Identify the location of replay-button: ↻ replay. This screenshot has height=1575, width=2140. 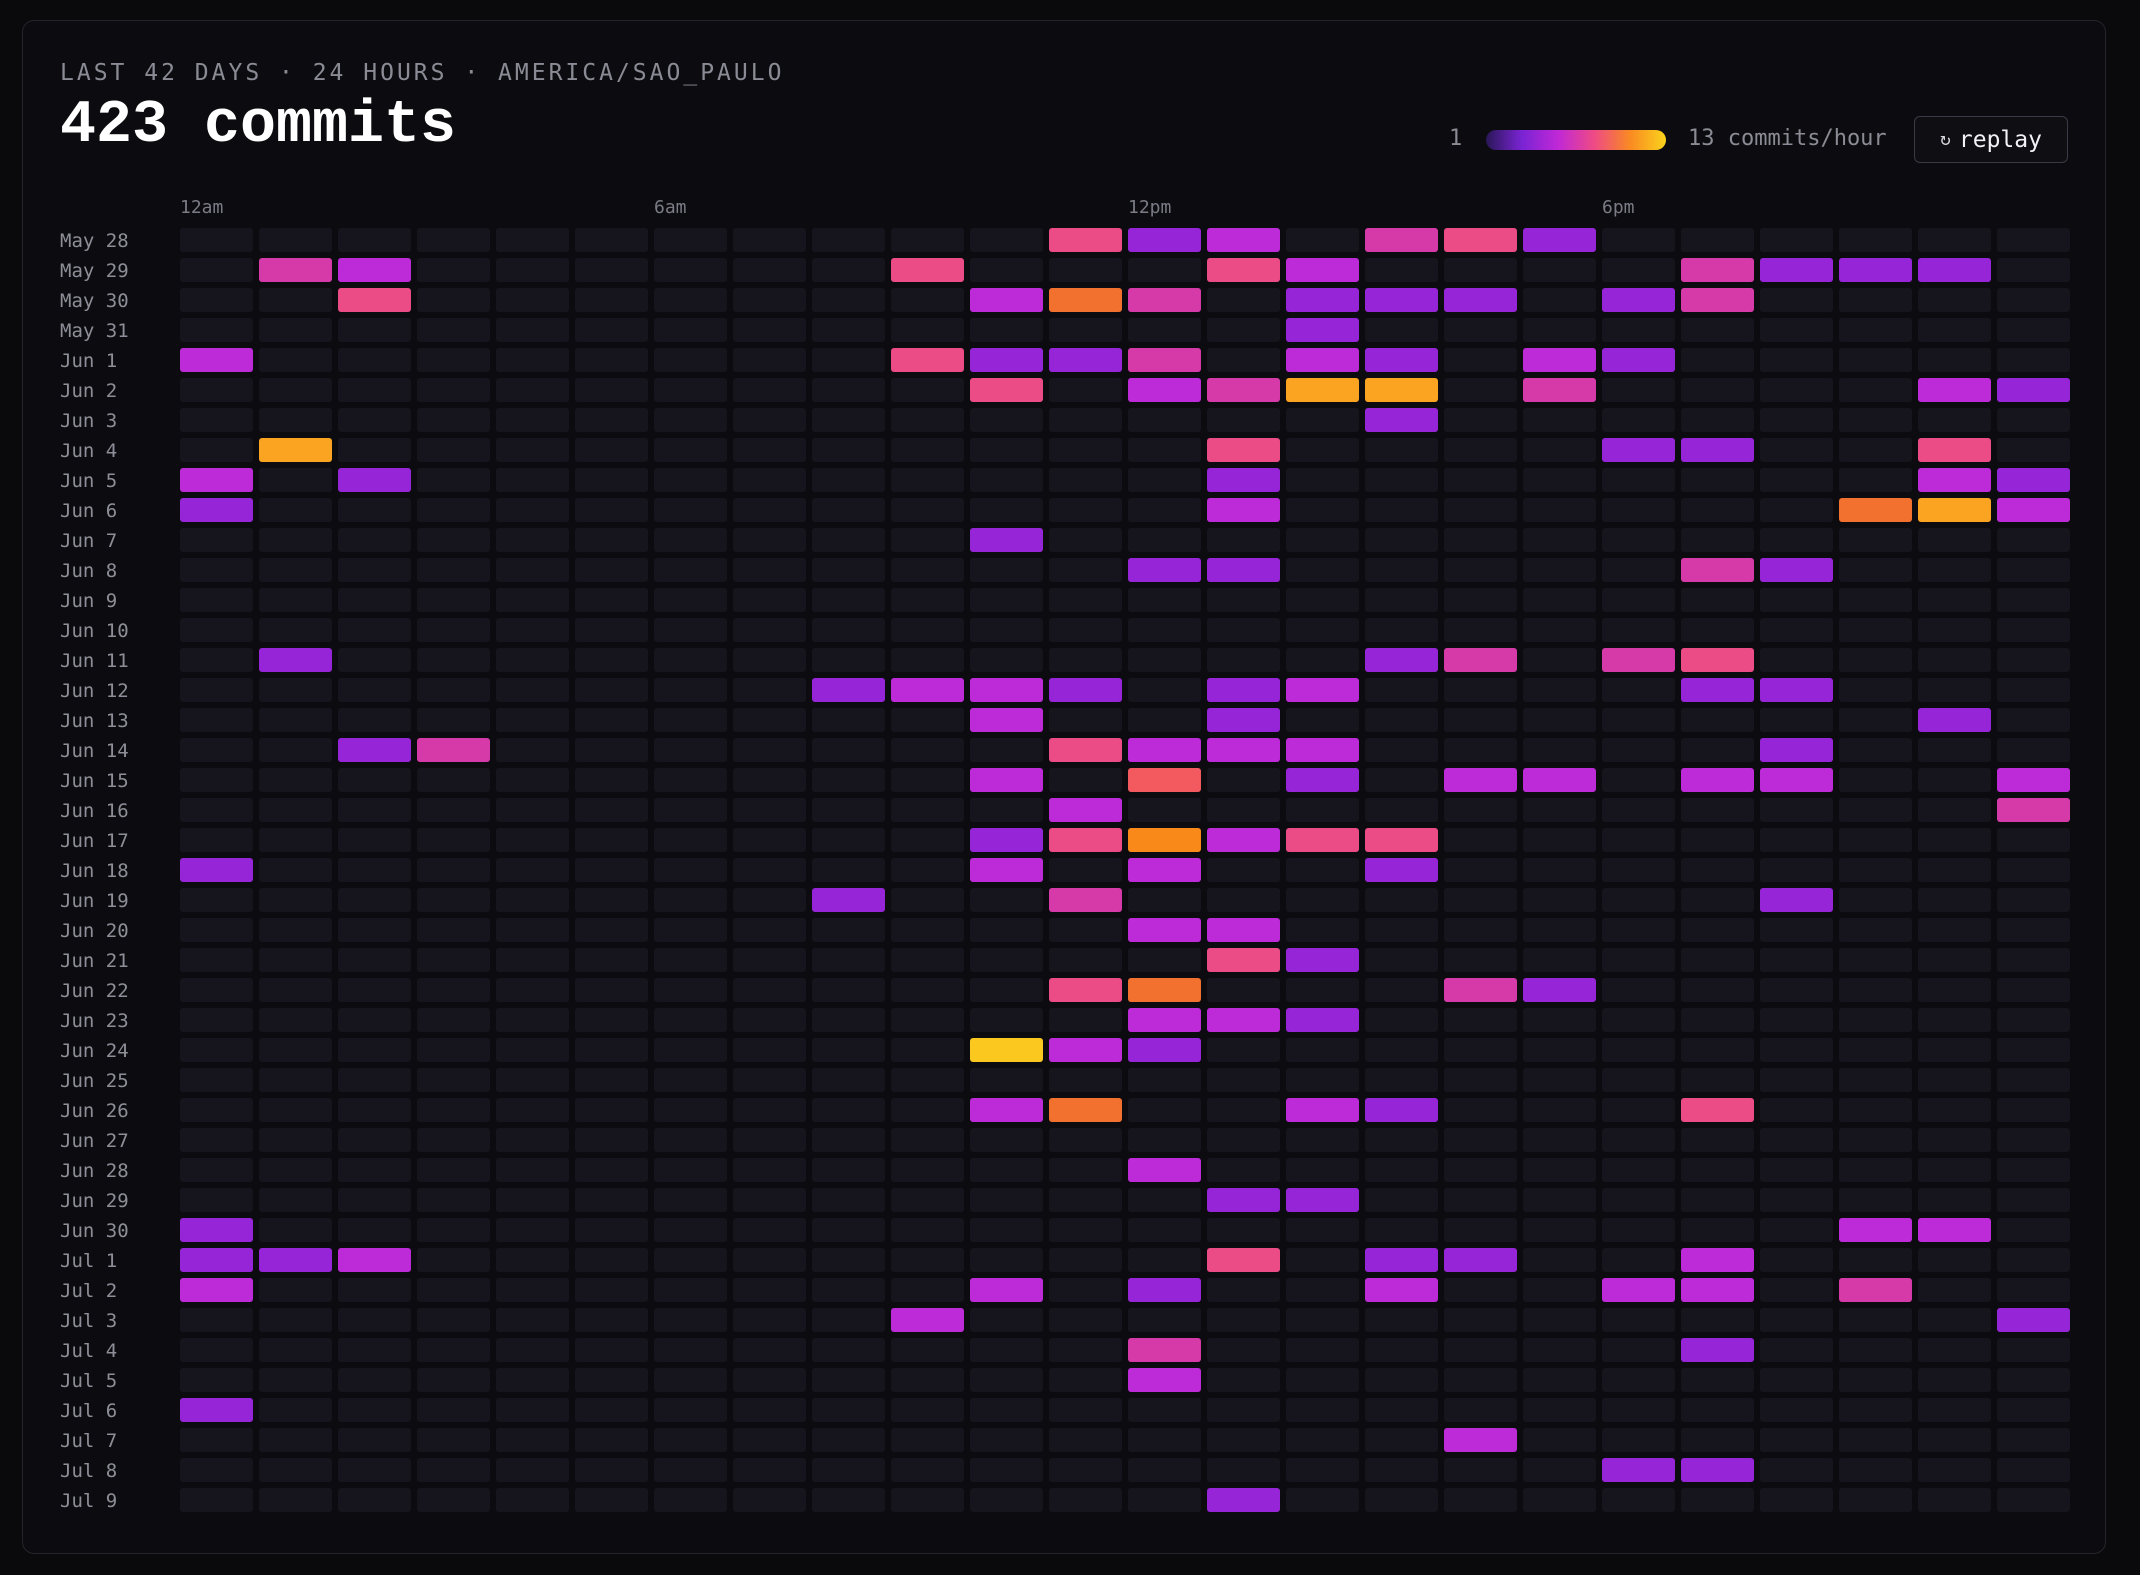
(1991, 139).